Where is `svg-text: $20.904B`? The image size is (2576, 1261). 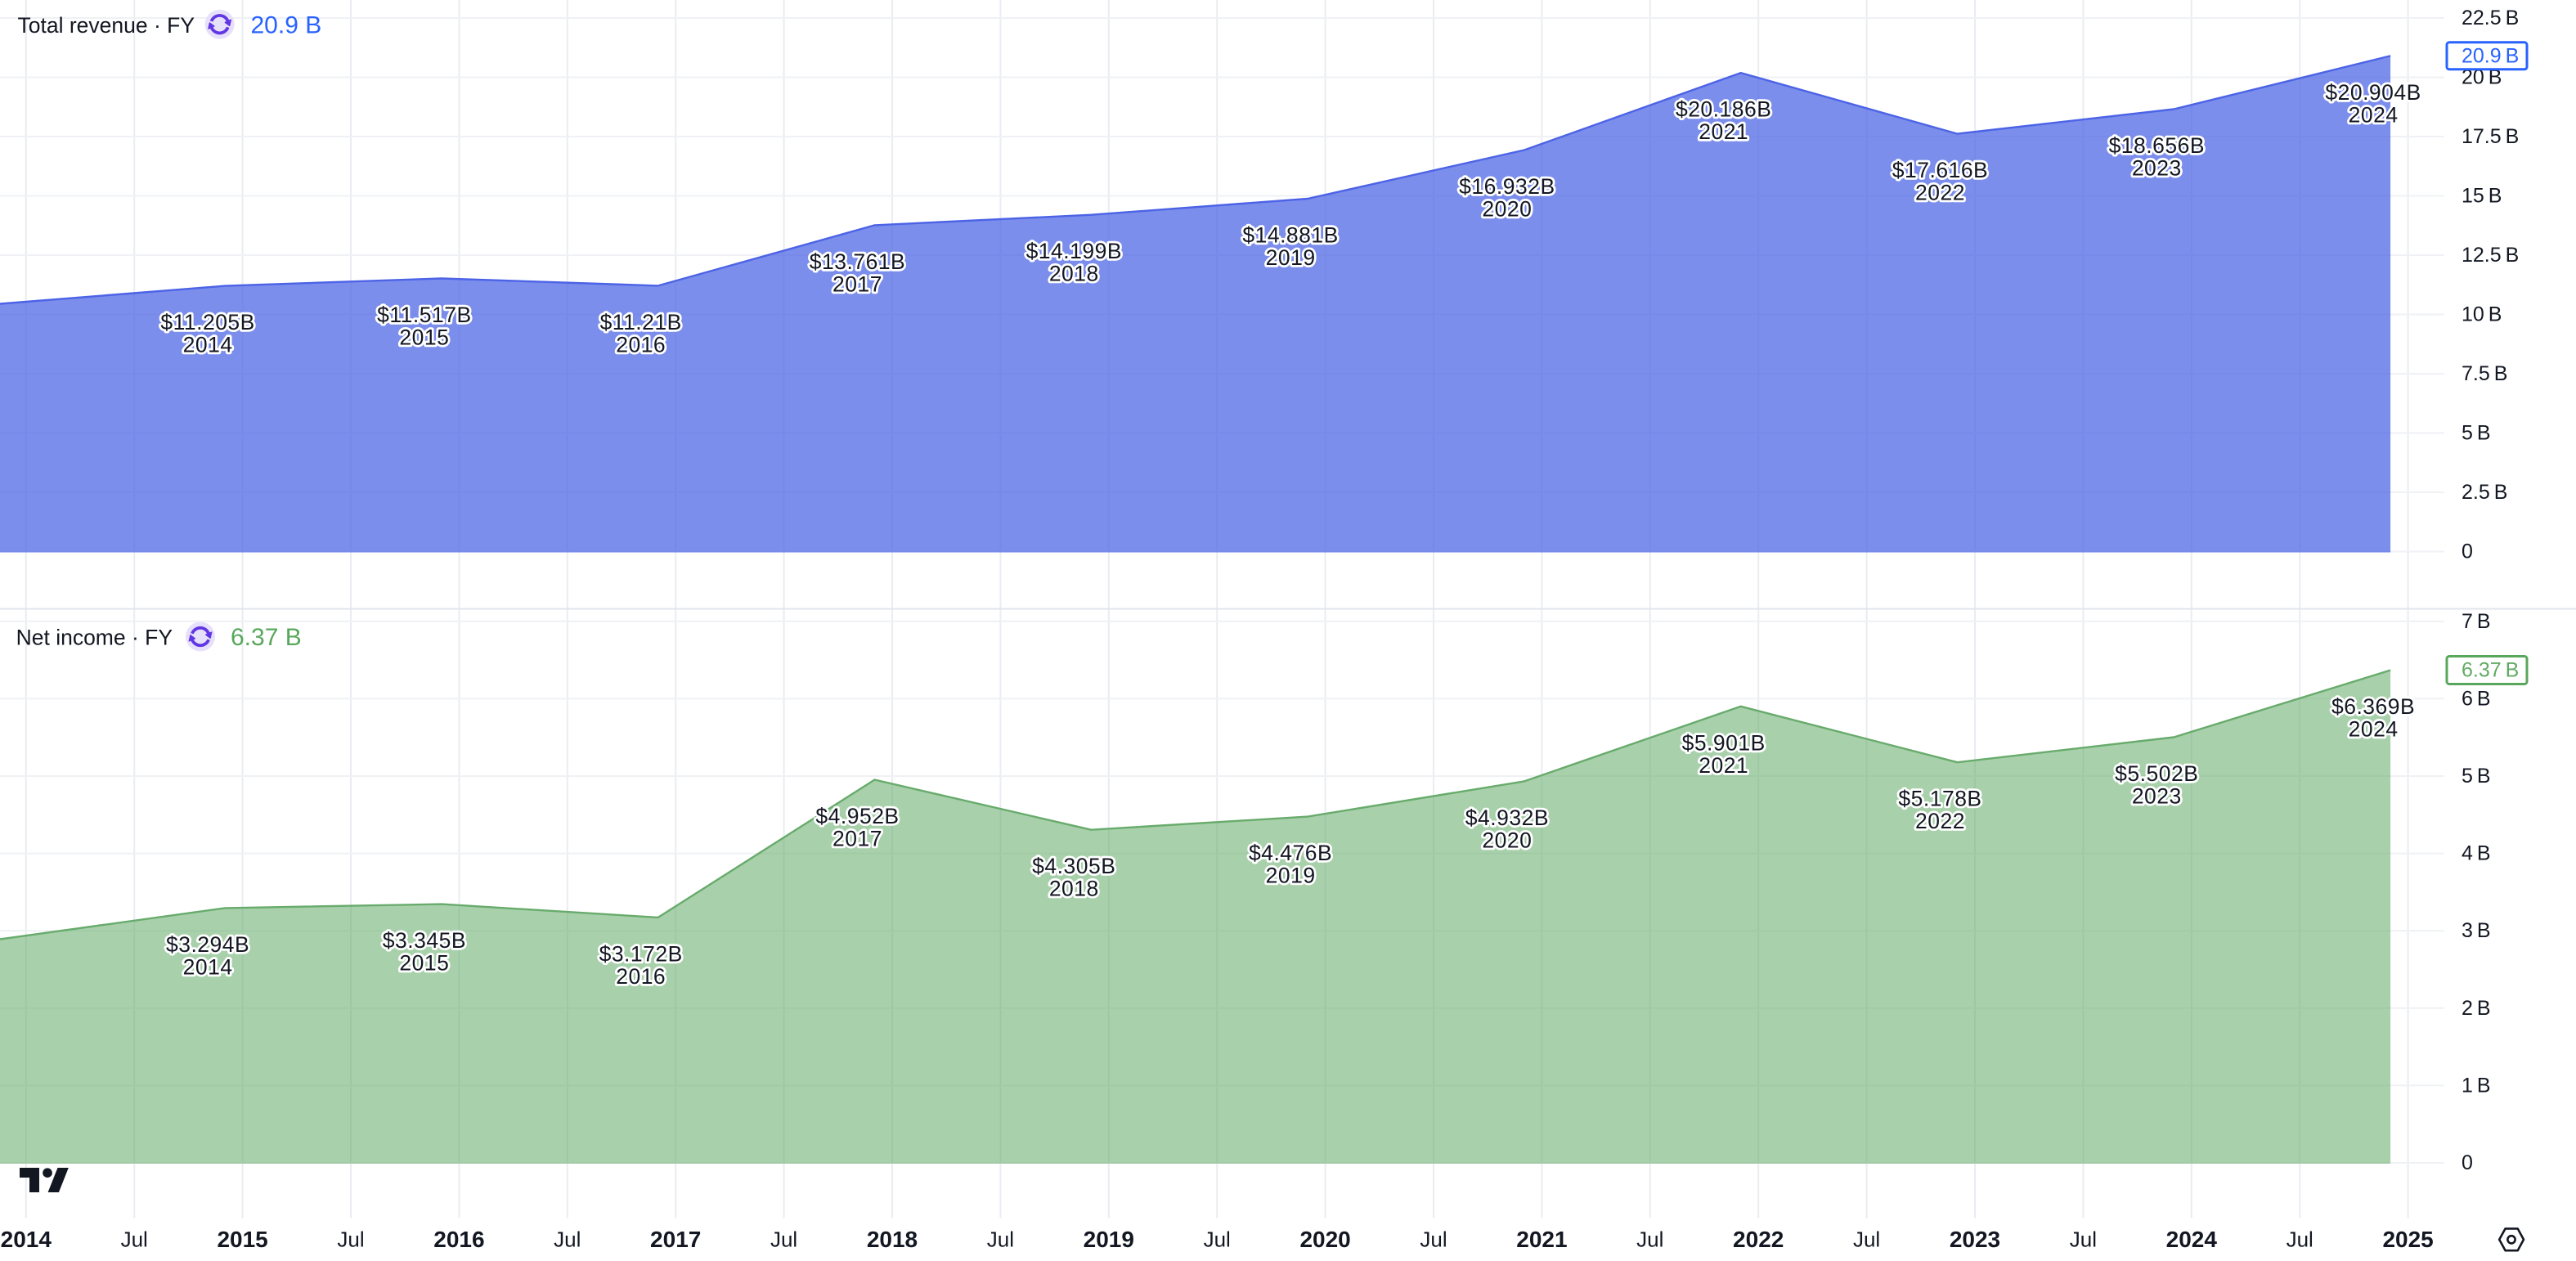 svg-text: $20.904B is located at coordinates (2373, 92).